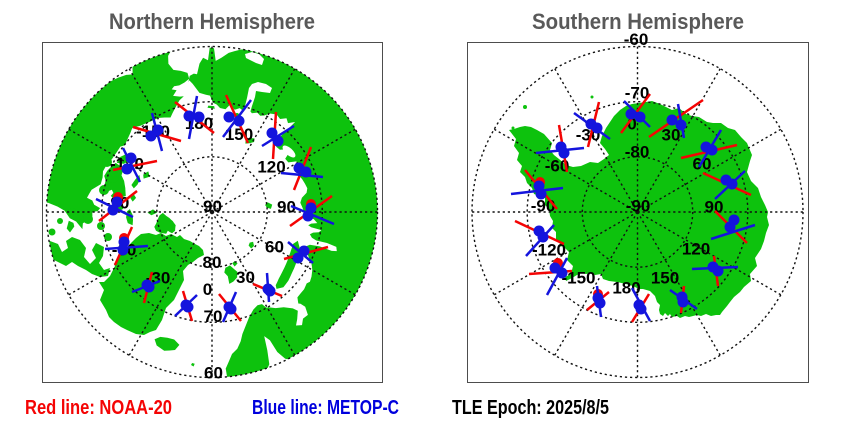 The height and width of the screenshot is (425, 850). What do you see at coordinates (665, 278) in the screenshot?
I see `svg-text: 150` at bounding box center [665, 278].